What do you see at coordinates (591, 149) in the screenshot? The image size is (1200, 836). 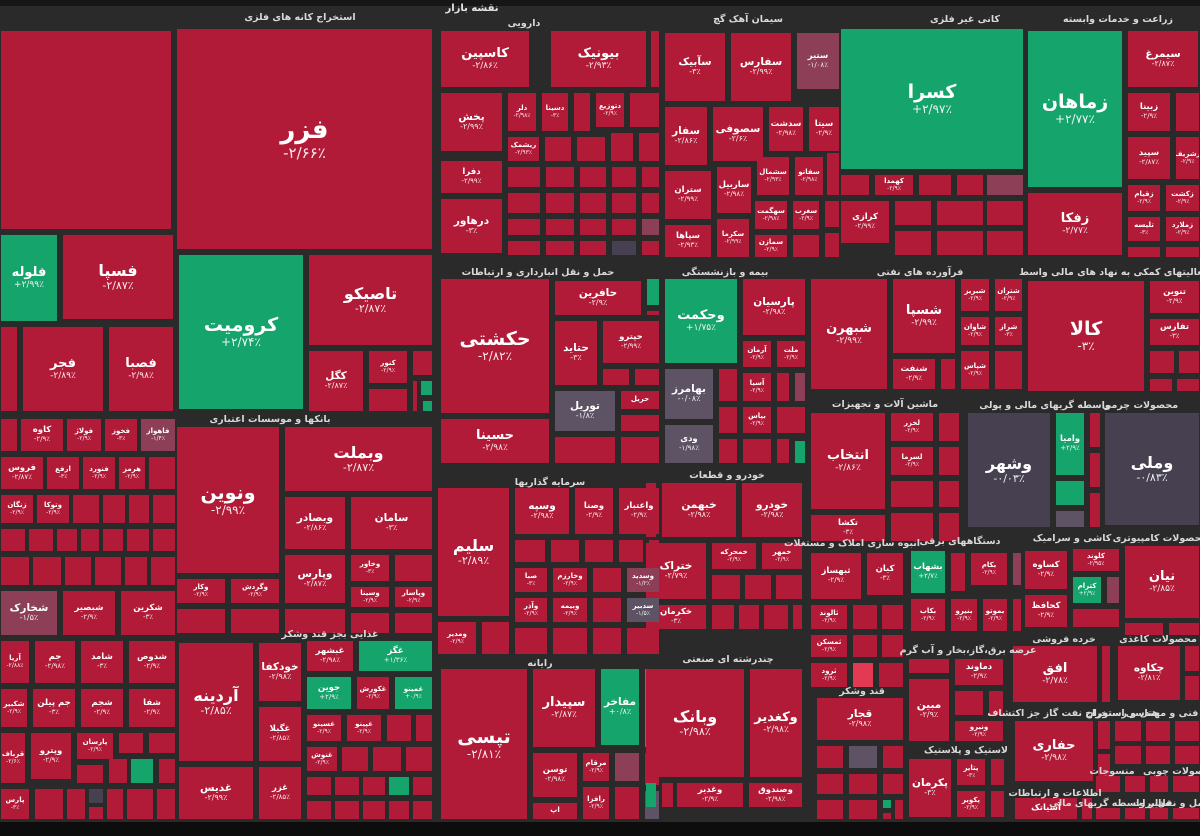 I see `stock-tile-دشیمی` at bounding box center [591, 149].